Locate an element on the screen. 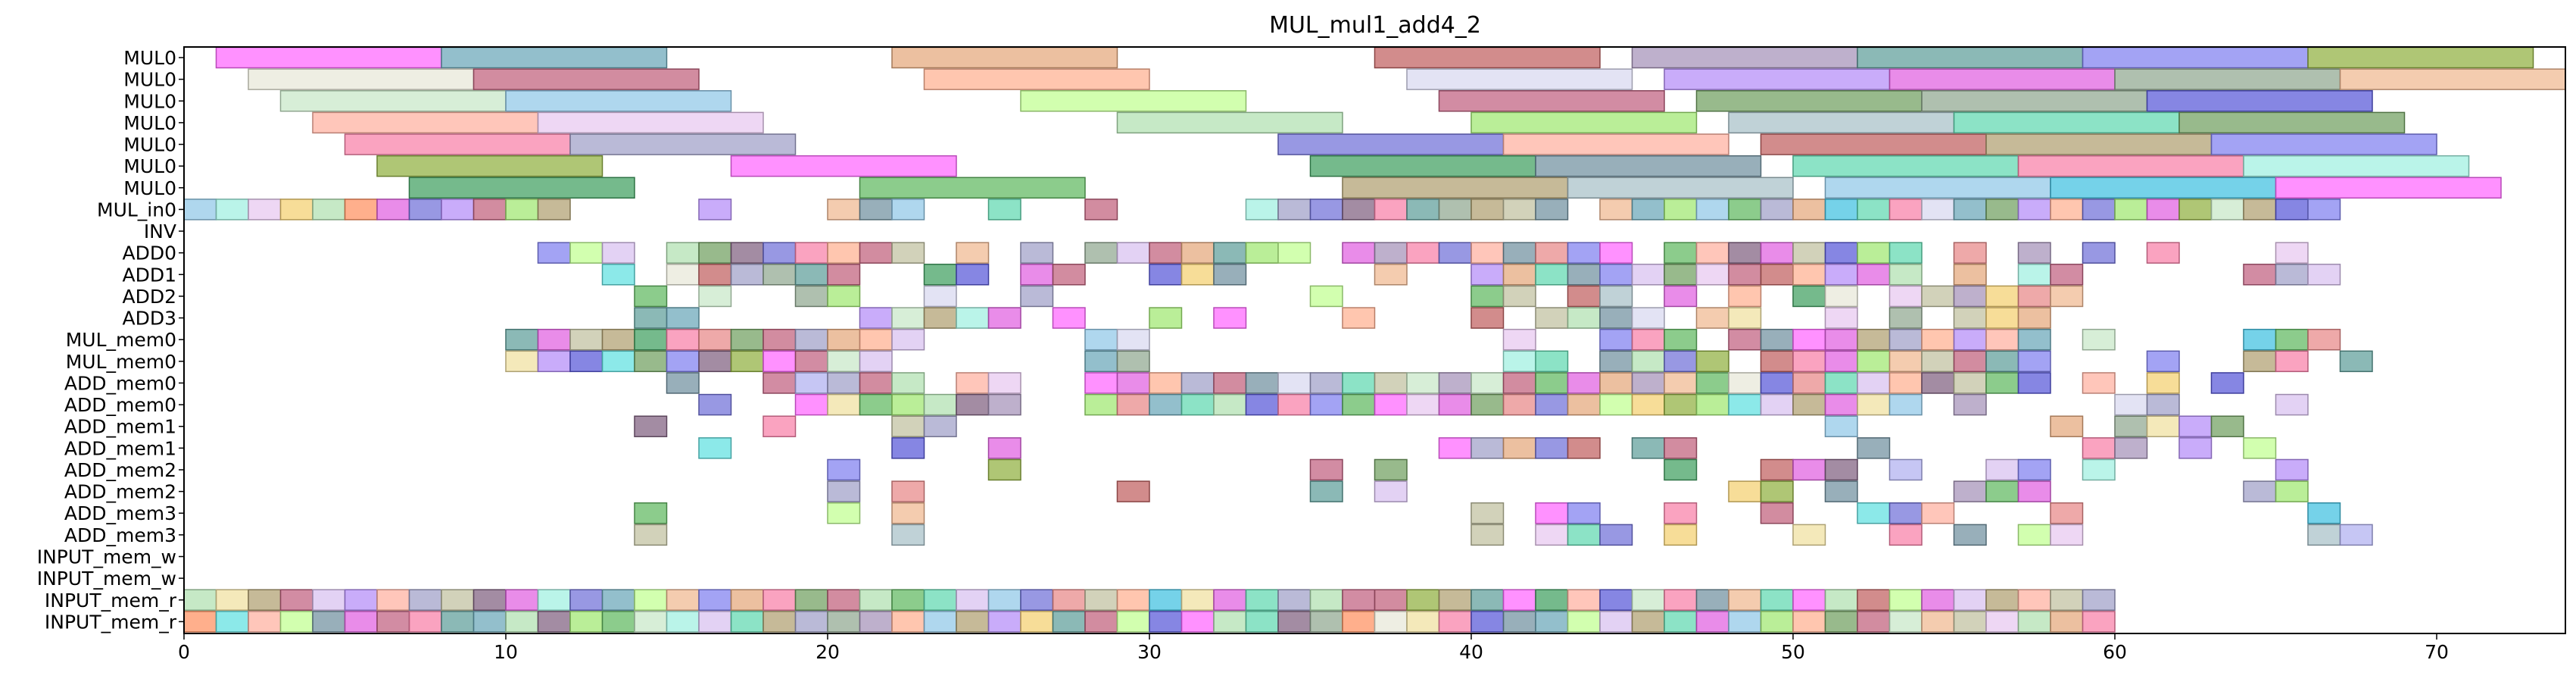 Image resolution: width=2576 pixels, height=685 pixels. chart-title: MUL_mul1_add4_2 is located at coordinates (1375, 25).